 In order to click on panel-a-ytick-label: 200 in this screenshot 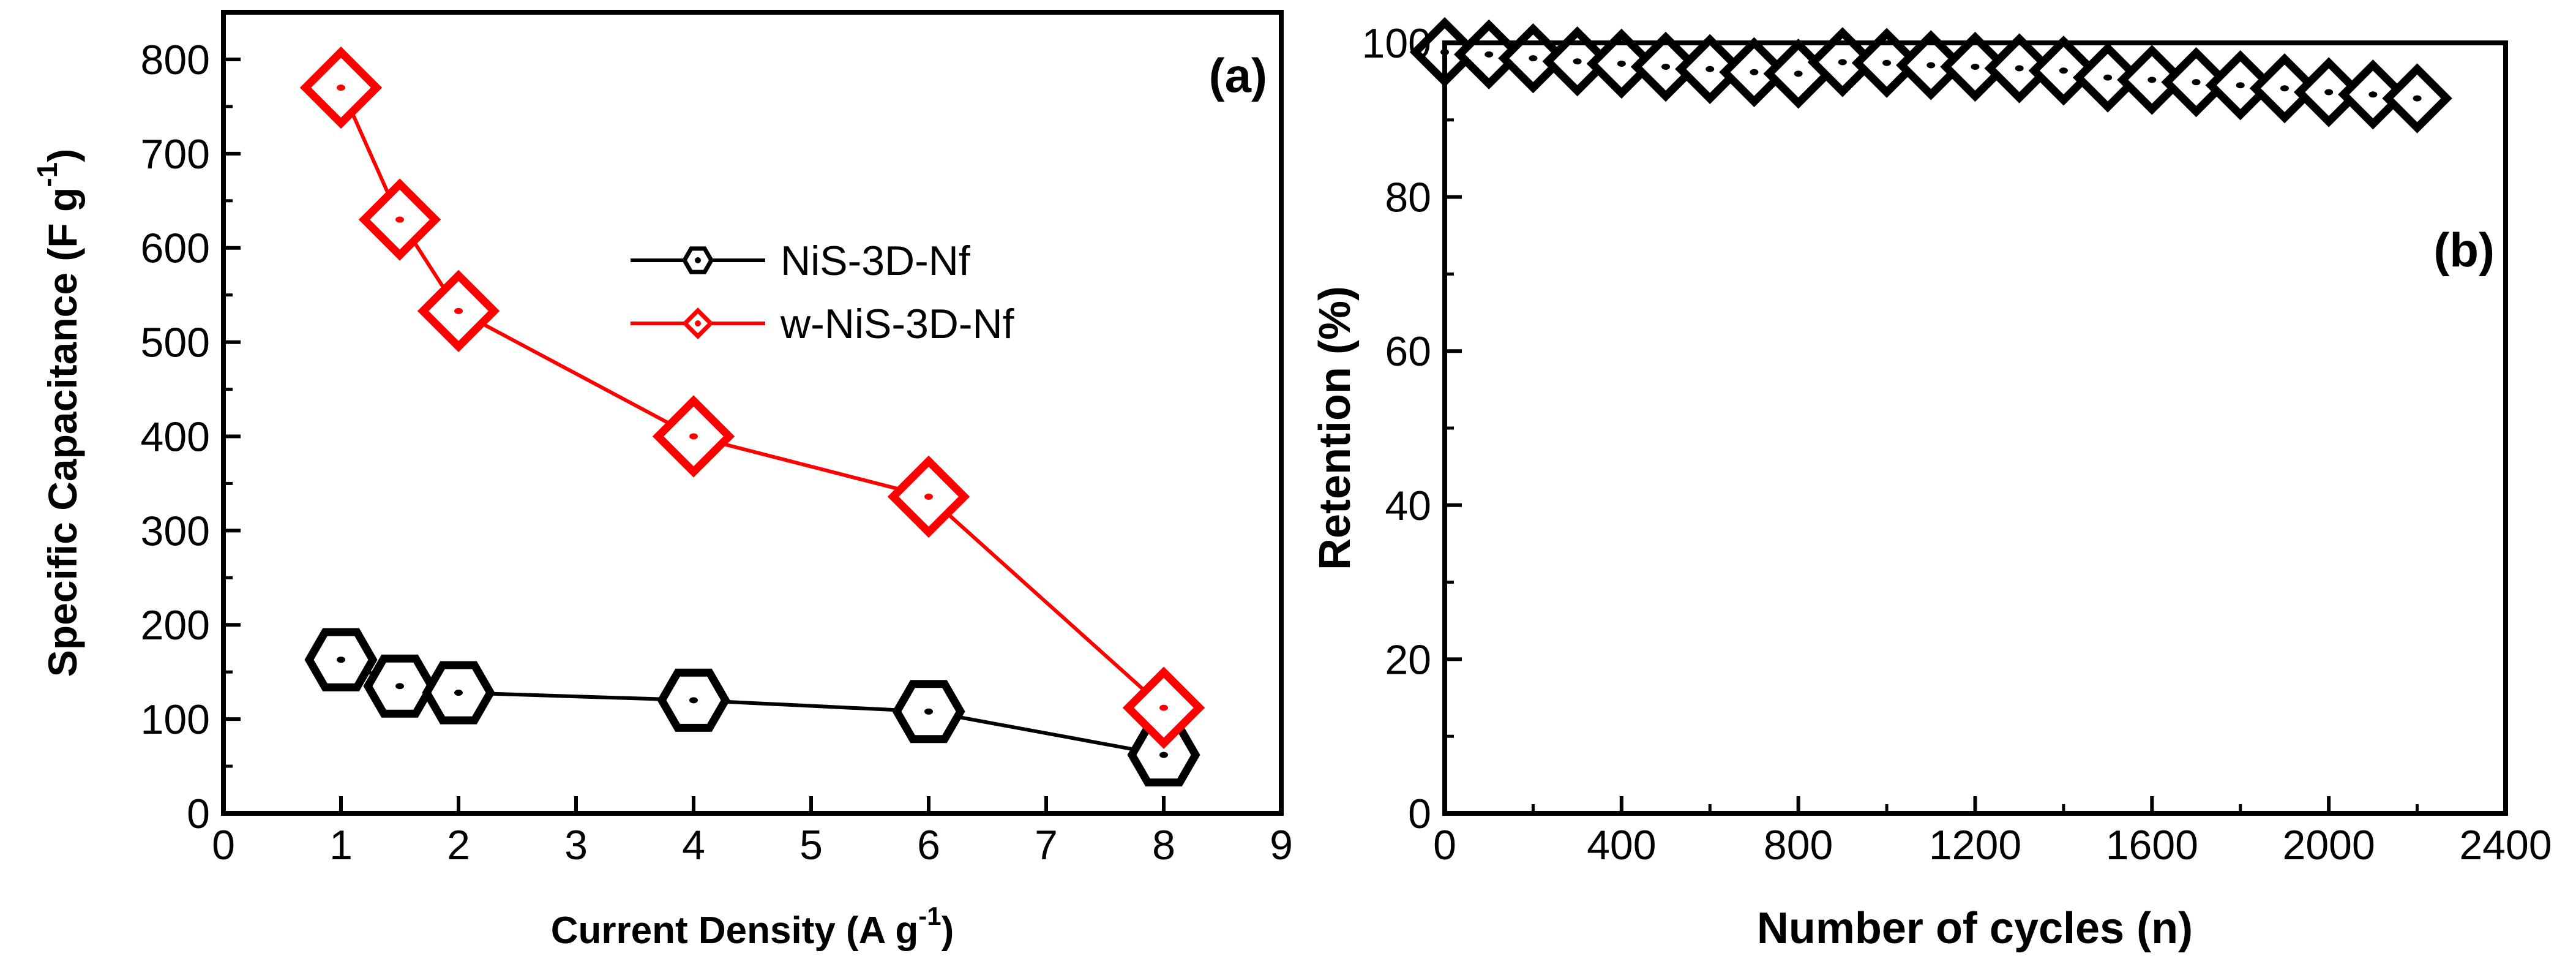, I will do `click(176, 625)`.